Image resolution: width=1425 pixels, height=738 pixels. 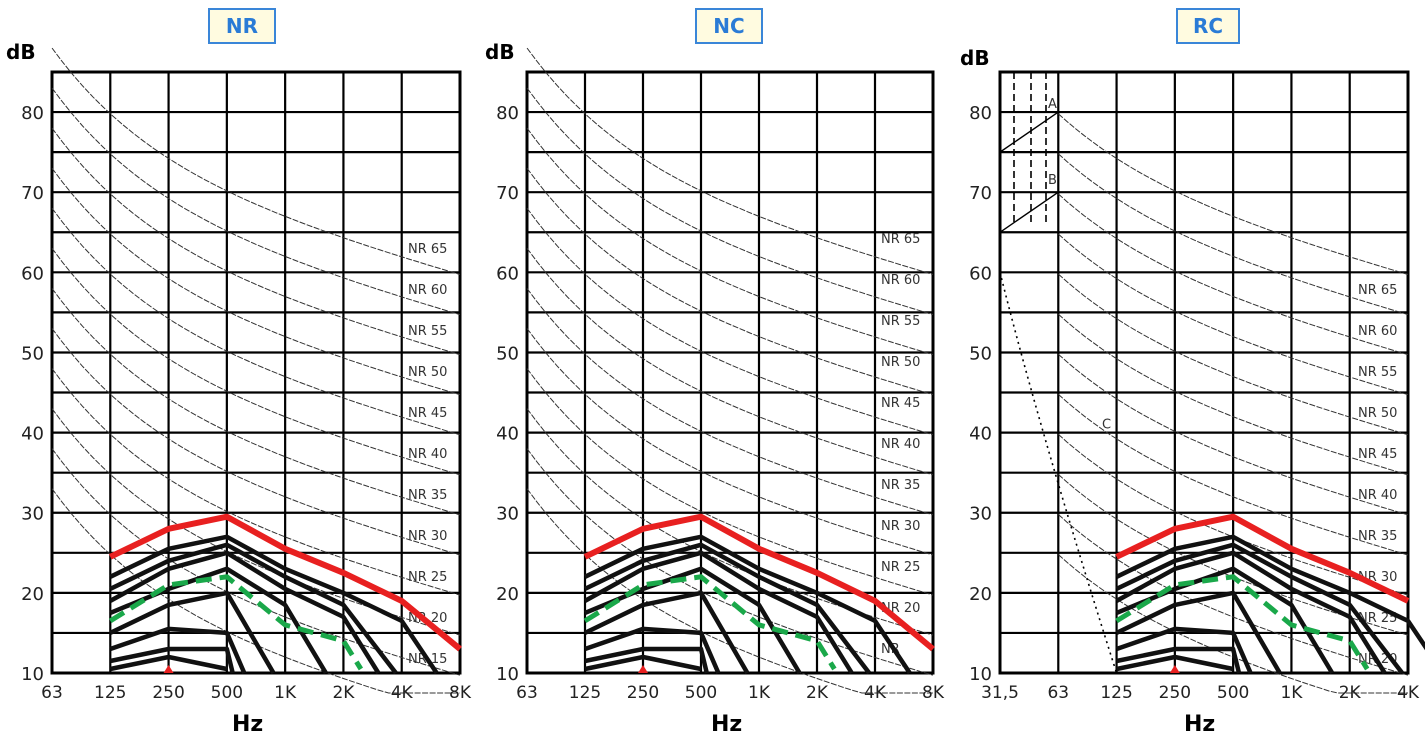 I want to click on x-tick-label: 250, so click(x=643, y=693).